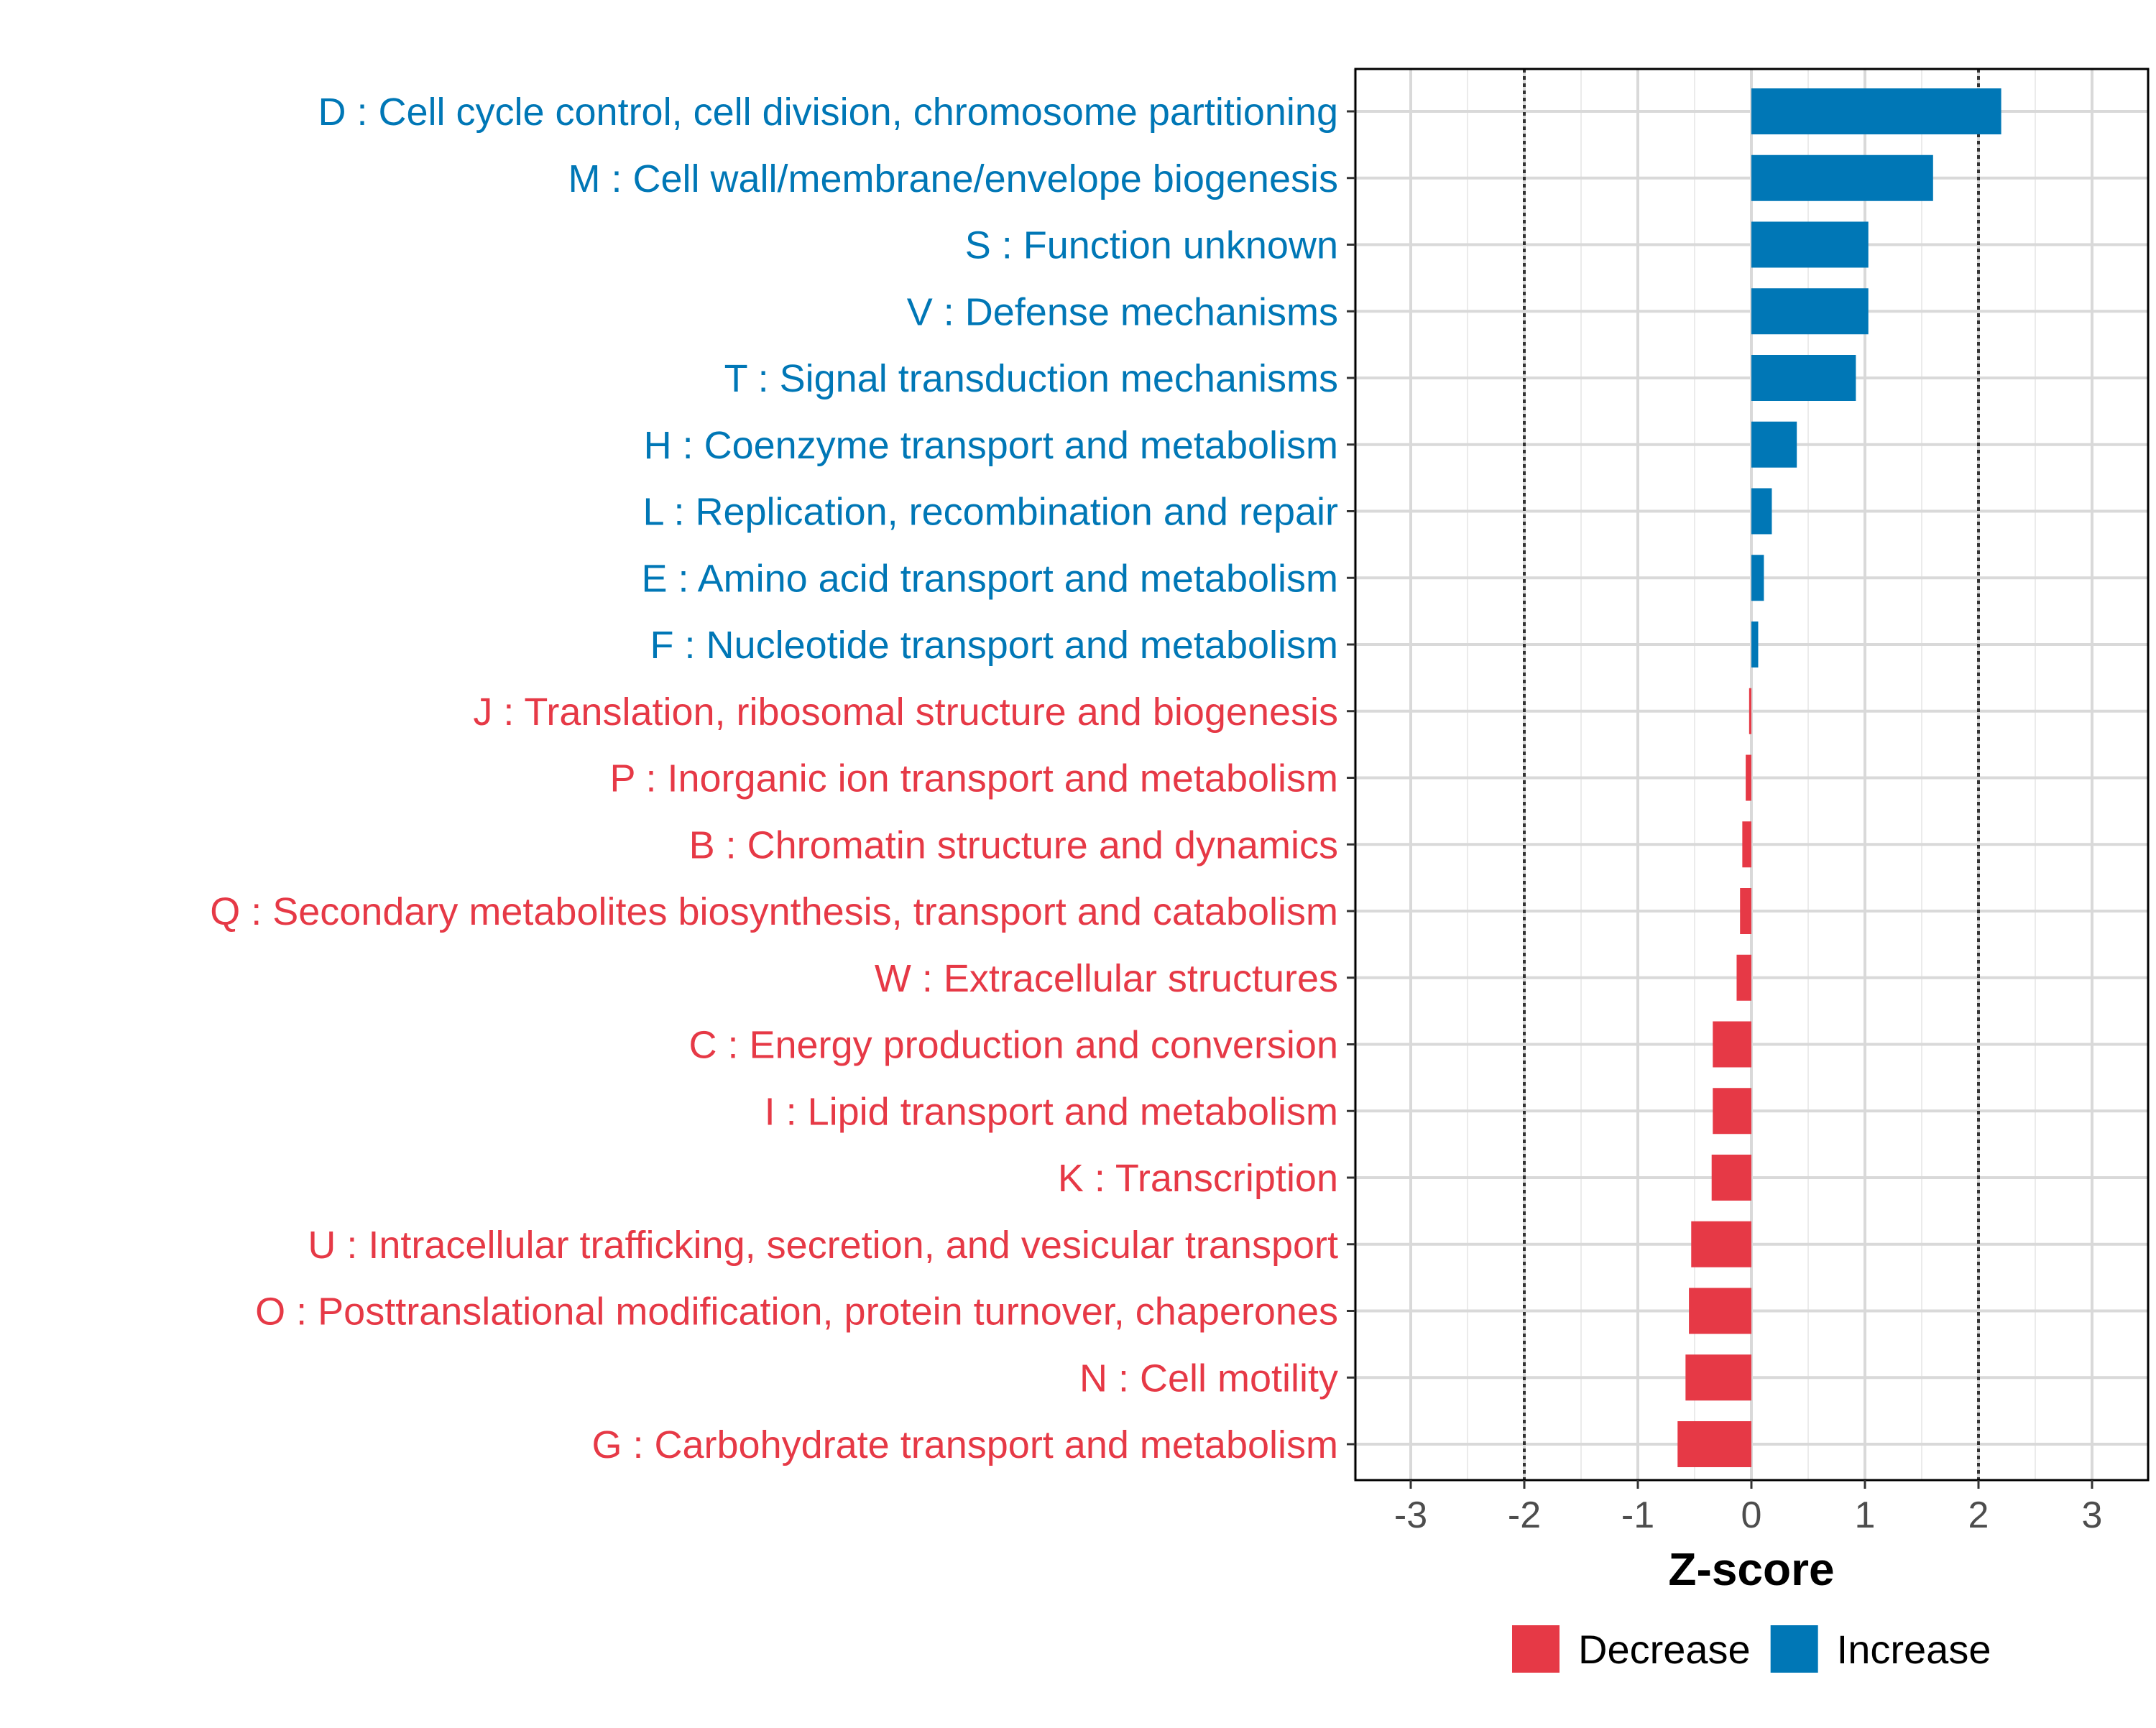 Image resolution: width=2156 pixels, height=1728 pixels. What do you see at coordinates (1351, 778) in the screenshot?
I see `y-axis-ticks` at bounding box center [1351, 778].